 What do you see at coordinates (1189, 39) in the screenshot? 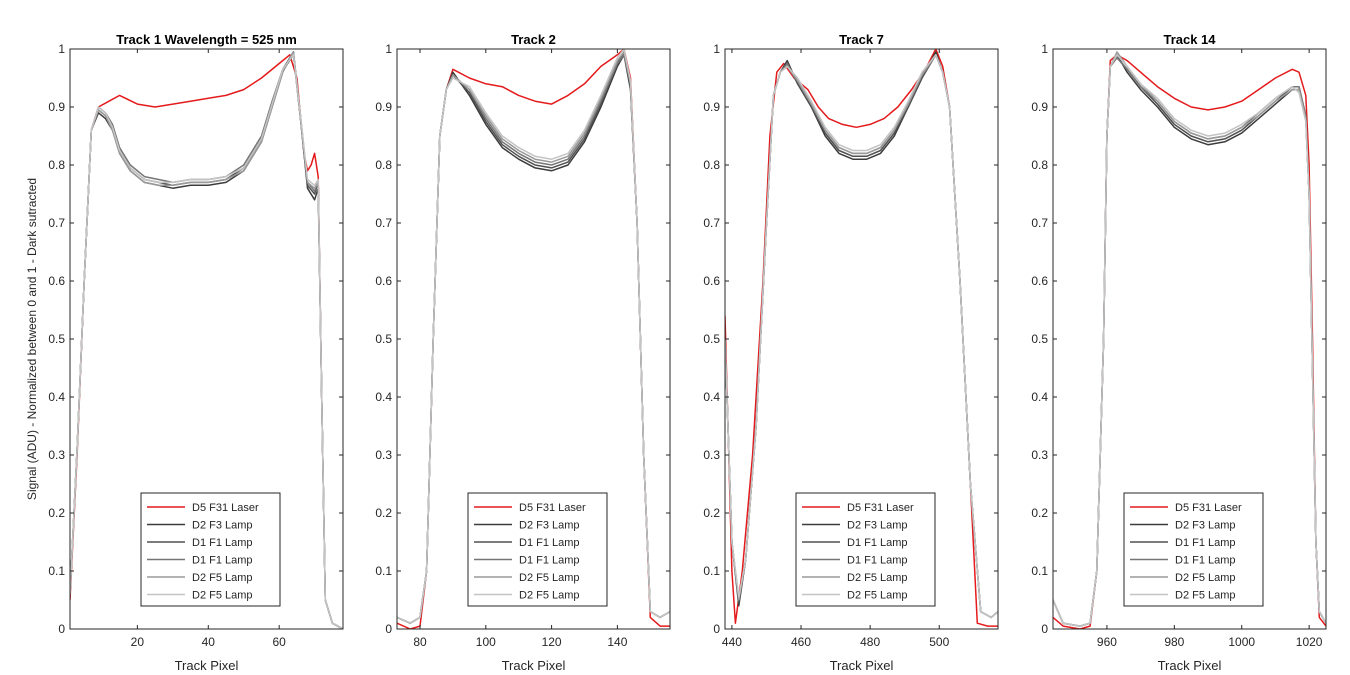
I see `chart-title: Track 14` at bounding box center [1189, 39].